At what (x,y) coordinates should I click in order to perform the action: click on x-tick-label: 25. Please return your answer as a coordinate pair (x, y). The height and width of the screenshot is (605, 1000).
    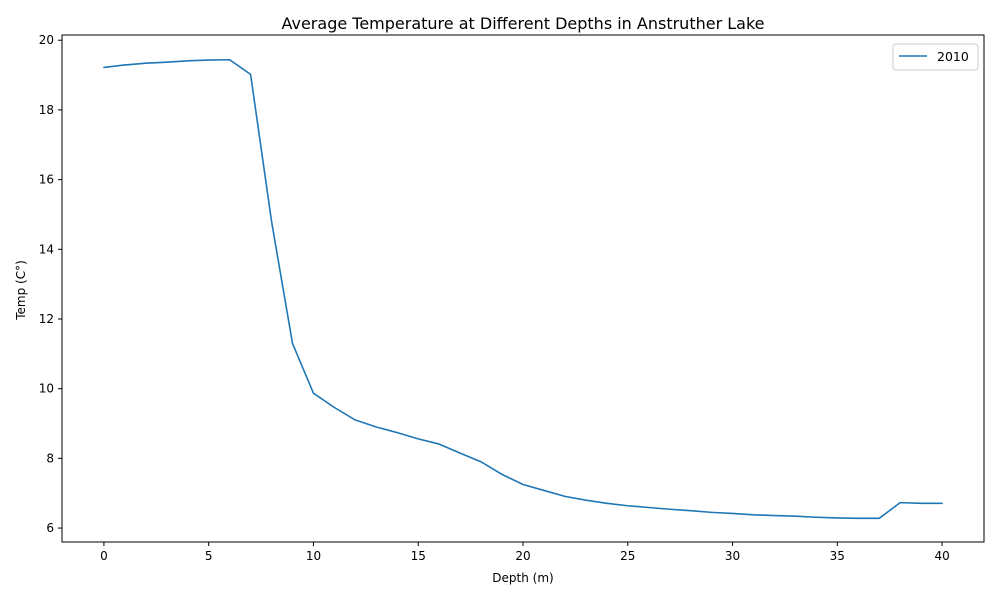
    Looking at the image, I should click on (627, 556).